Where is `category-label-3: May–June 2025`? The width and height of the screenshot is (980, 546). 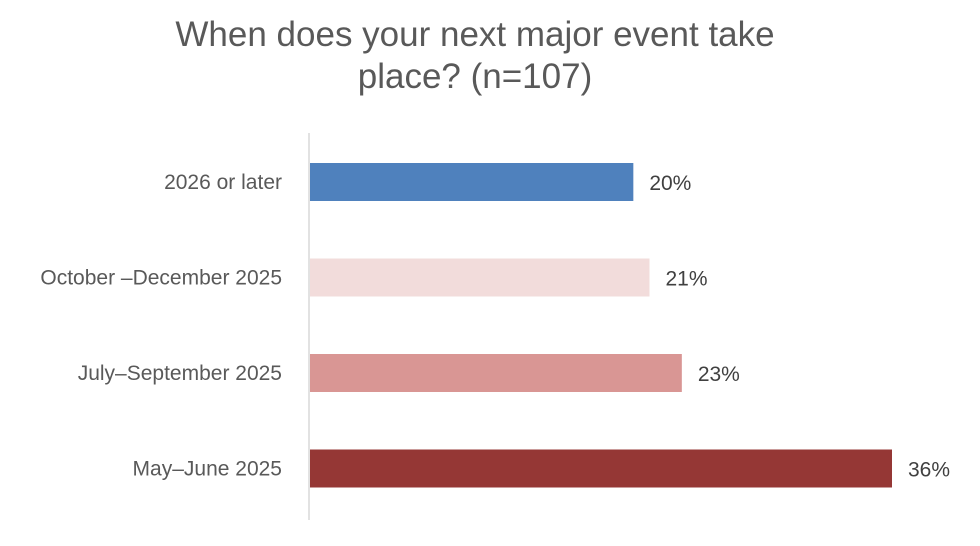 category-label-3: May–June 2025 is located at coordinates (207, 469).